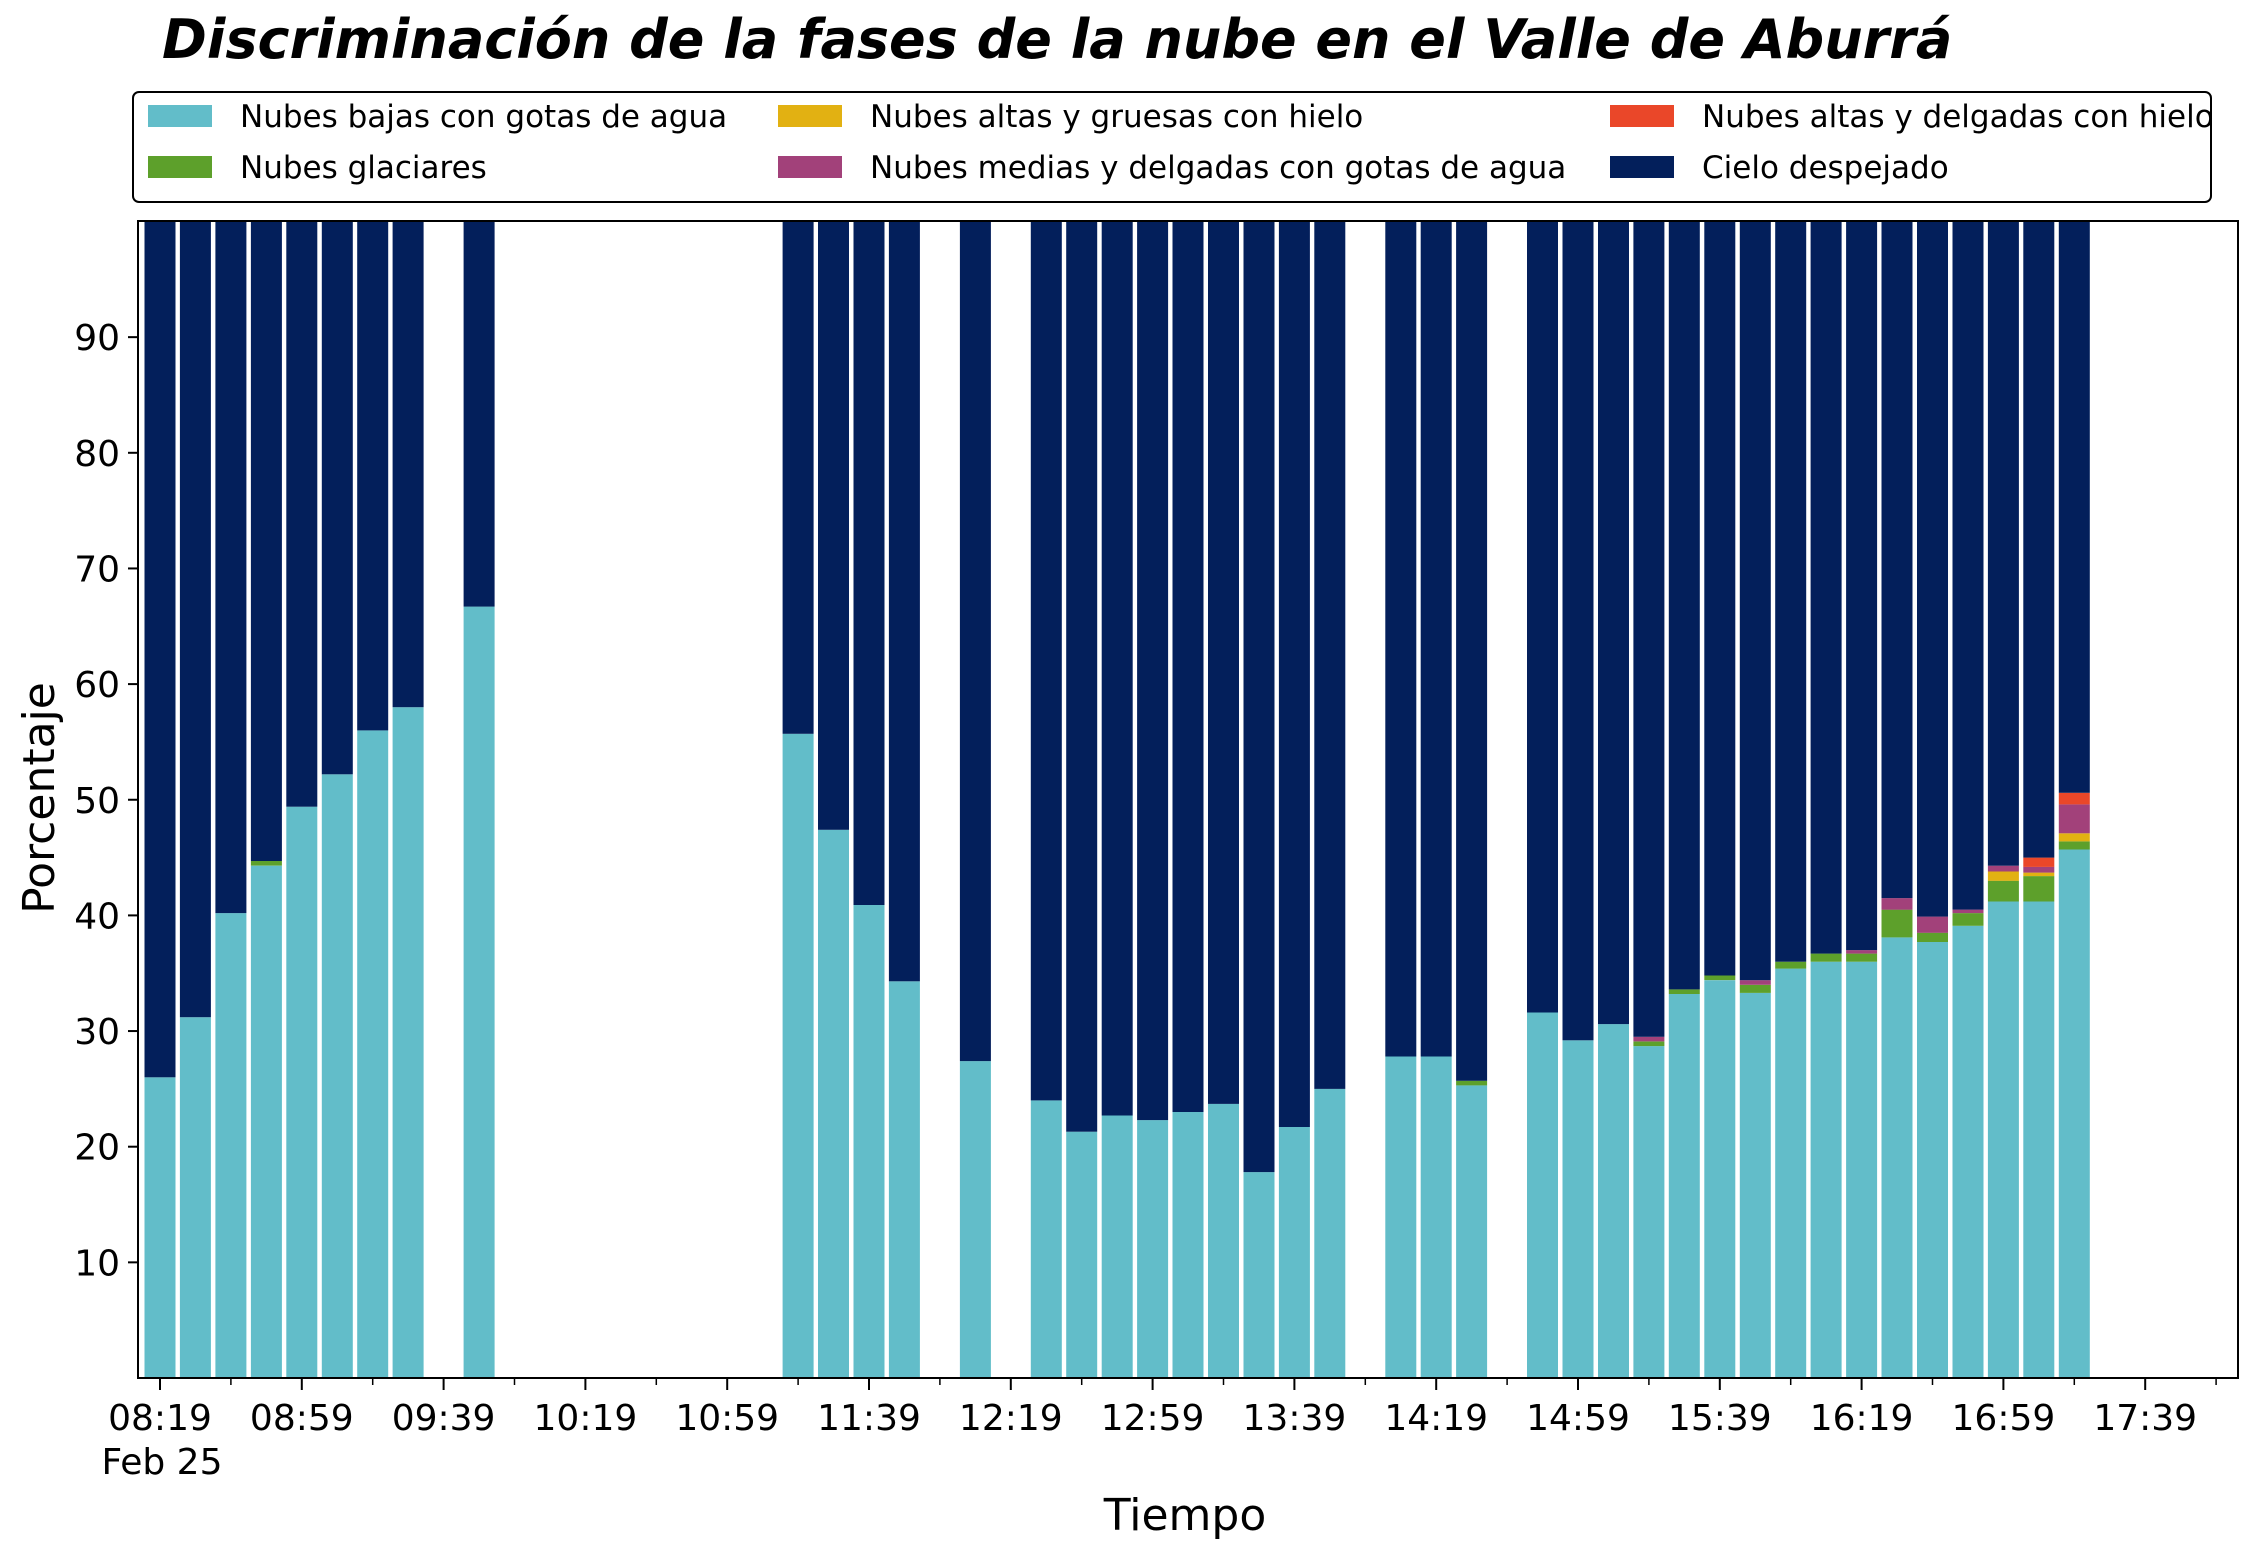 Image resolution: width=2244 pixels, height=1559 pixels. Describe the element at coordinates (1862, 1418) in the screenshot. I see `x-tick-label: 16:19` at that location.